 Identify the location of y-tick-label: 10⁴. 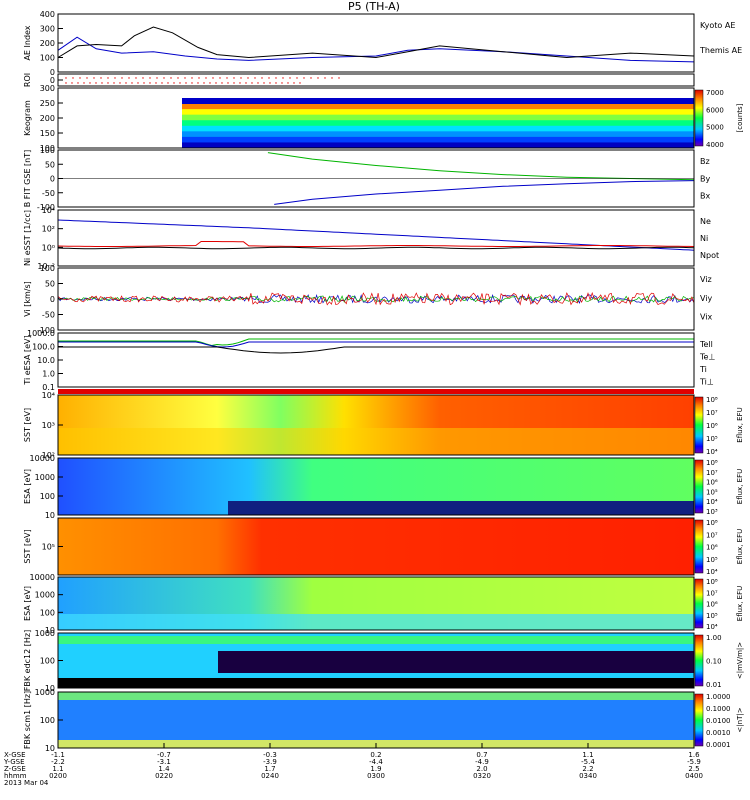
(48, 210).